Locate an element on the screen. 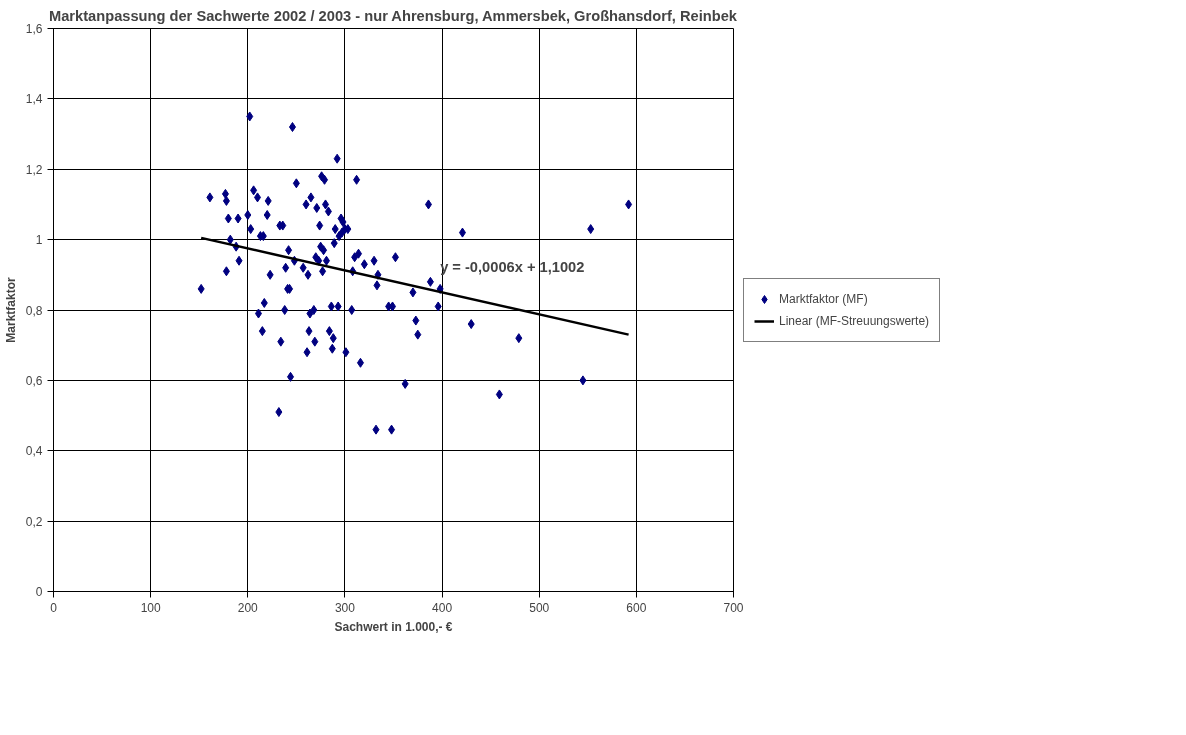 Image resolution: width=1186 pixels, height=735 pixels. x-axis-title: Sachwert in 1.000,- € is located at coordinates (393, 626).